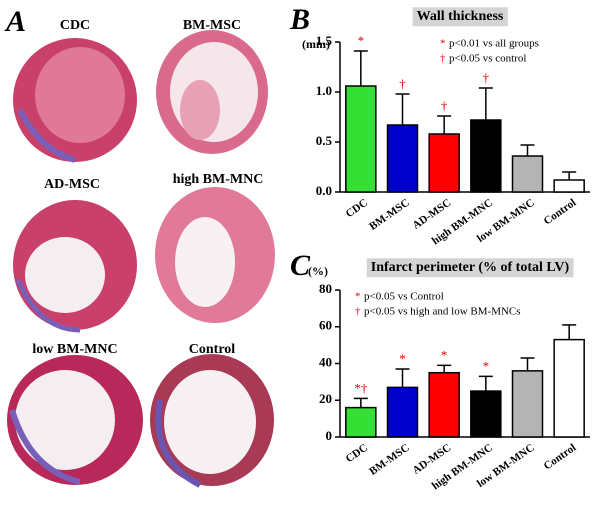 The image size is (600, 505). Describe the element at coordinates (299, 19) in the screenshot. I see `panel-label: B` at that location.